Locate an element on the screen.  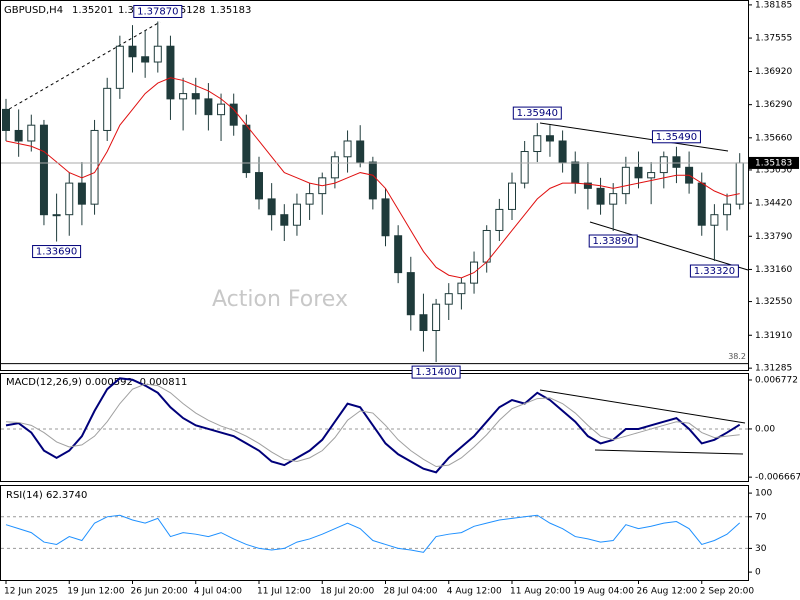
y-tick-label: 1.35660 is located at coordinates (773, 138).